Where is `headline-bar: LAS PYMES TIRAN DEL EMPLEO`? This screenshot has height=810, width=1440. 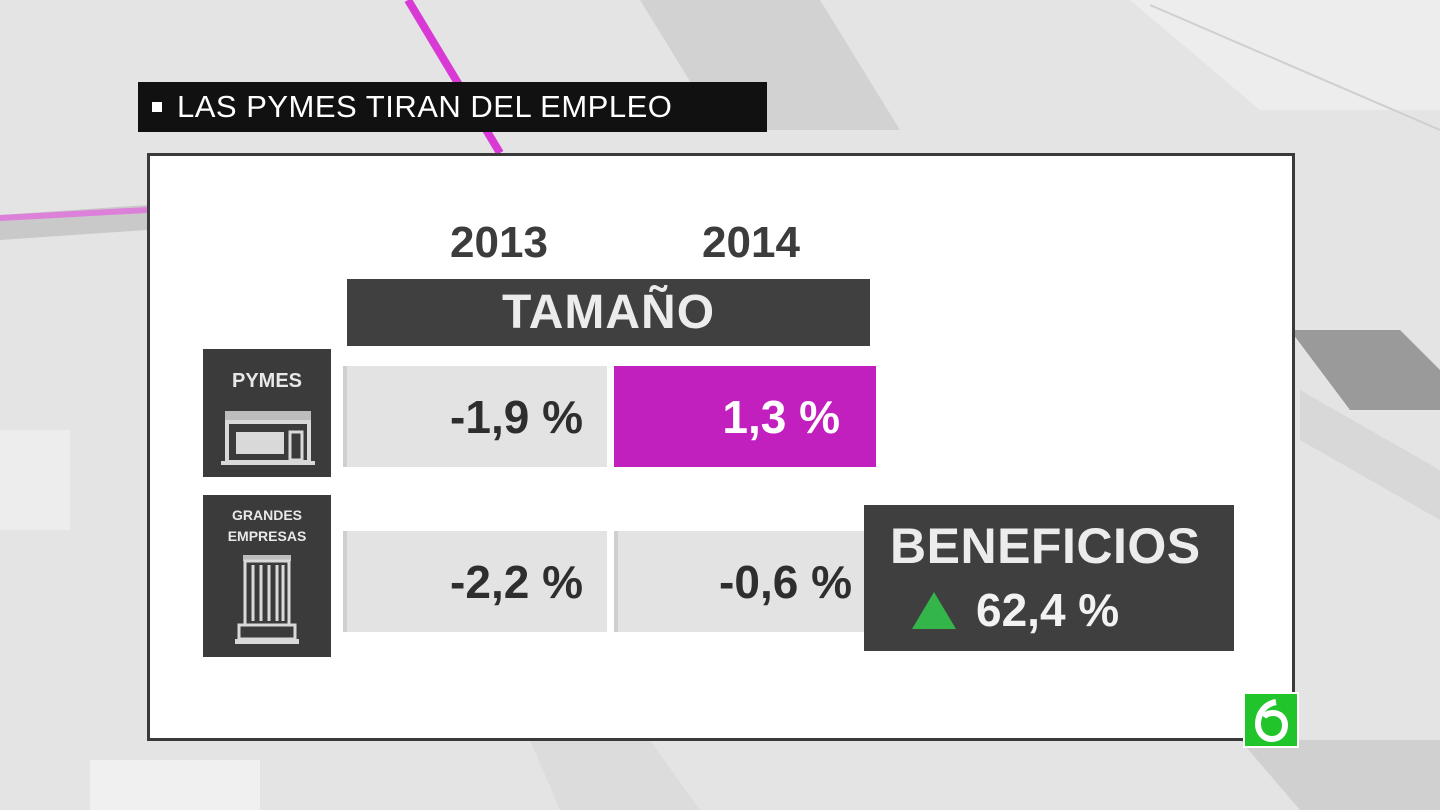
headline-bar: LAS PYMES TIRAN DEL EMPLEO is located at coordinates (452, 107).